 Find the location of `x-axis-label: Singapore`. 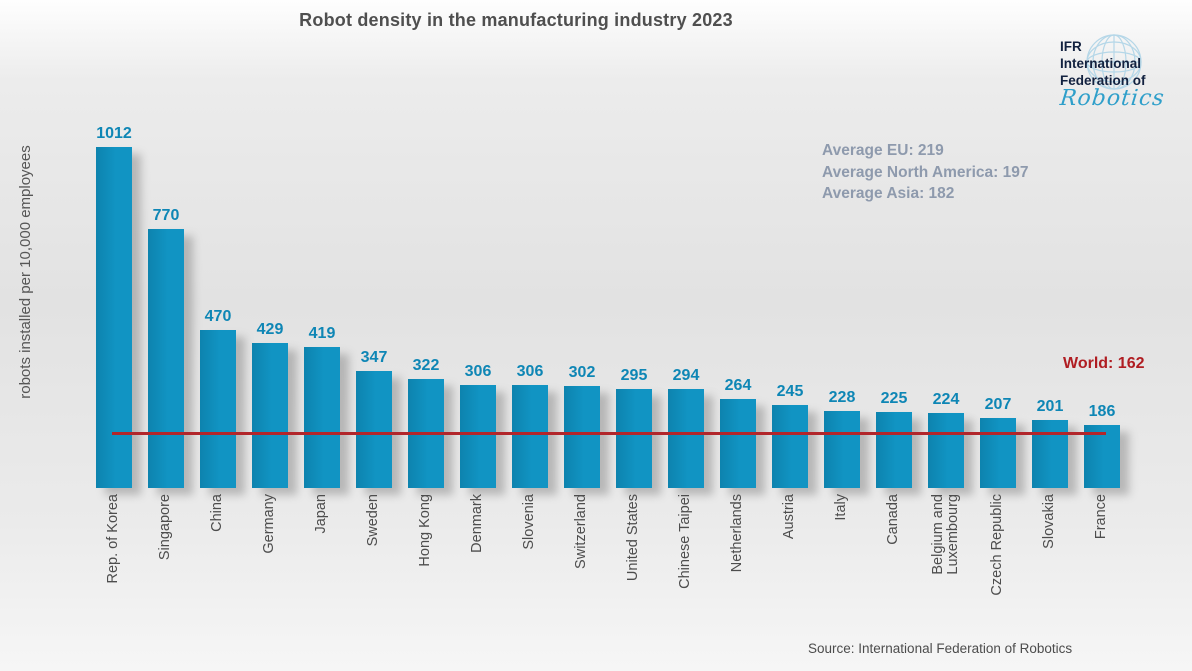

x-axis-label: Singapore is located at coordinates (165, 527).